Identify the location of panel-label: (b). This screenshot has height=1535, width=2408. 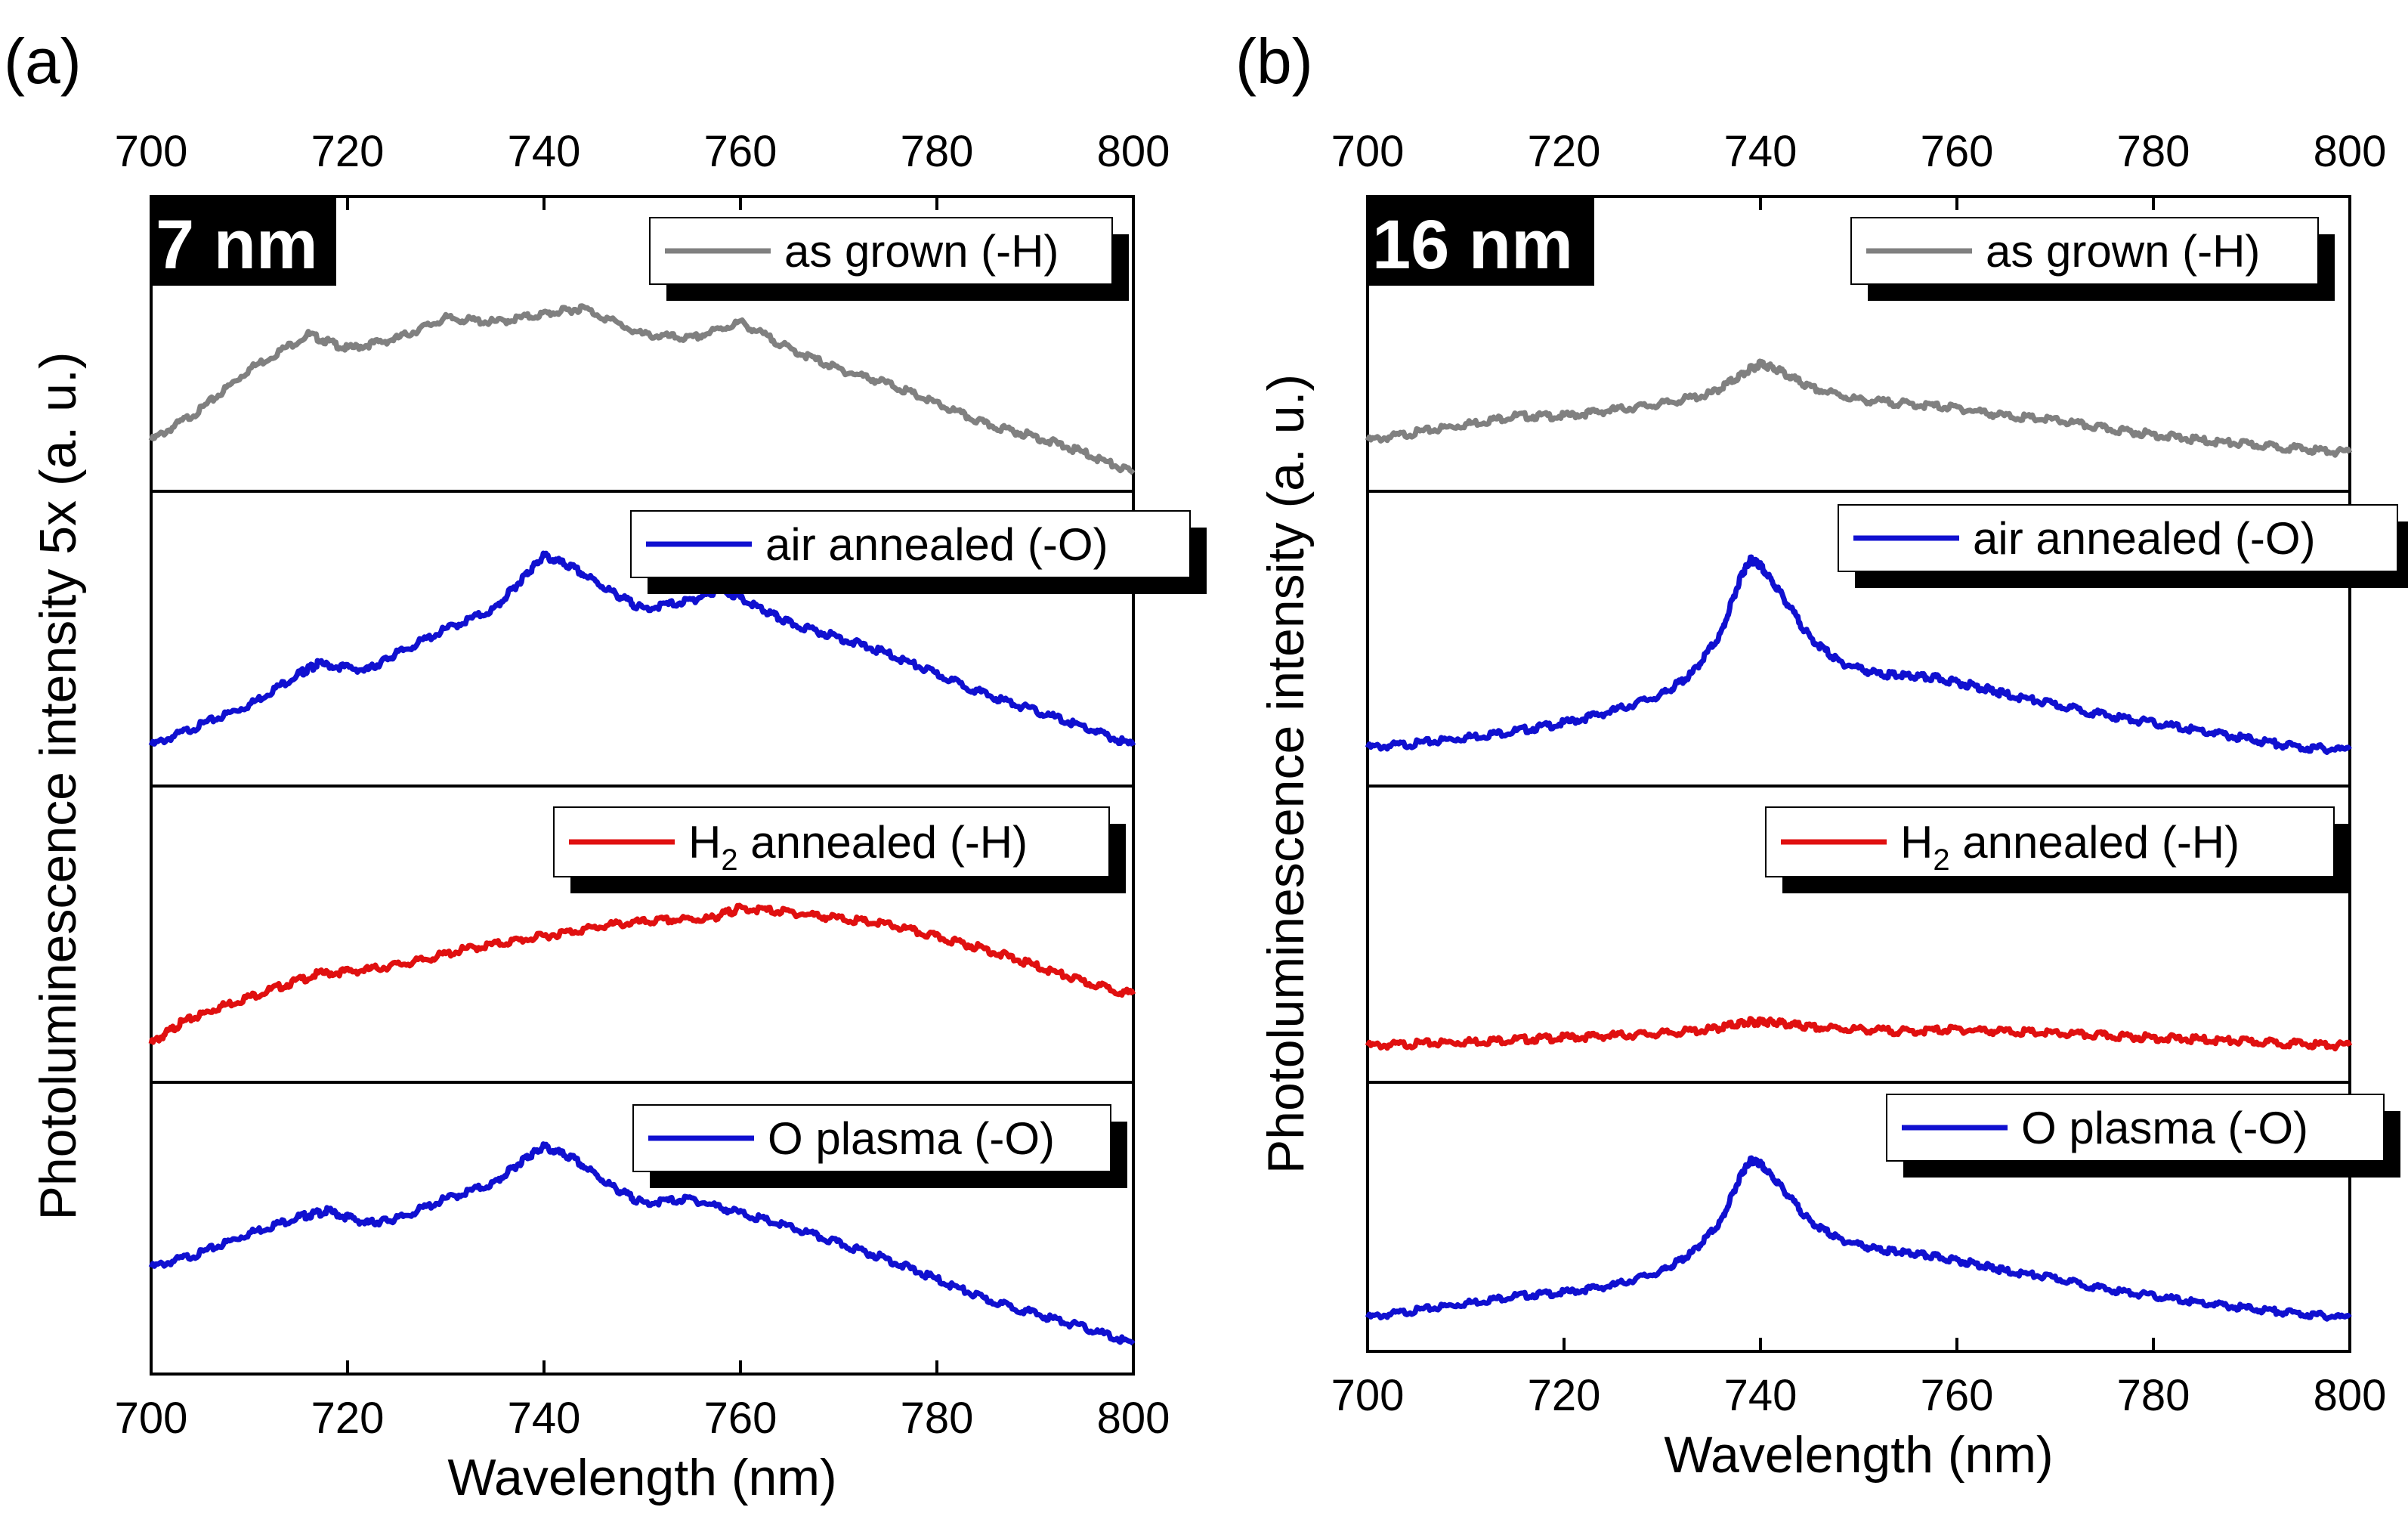
(1274, 62).